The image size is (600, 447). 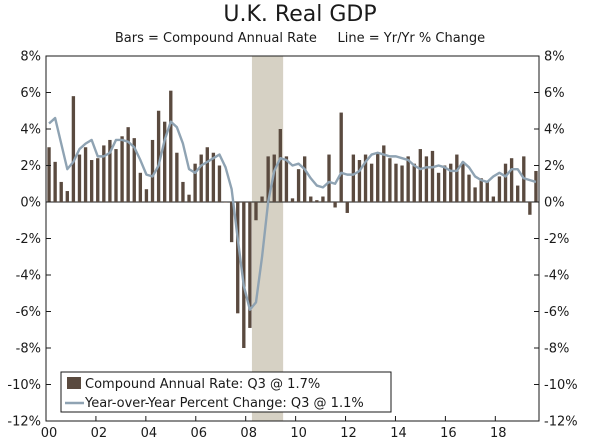 I want to click on x-tick-label: 16, so click(x=448, y=433).